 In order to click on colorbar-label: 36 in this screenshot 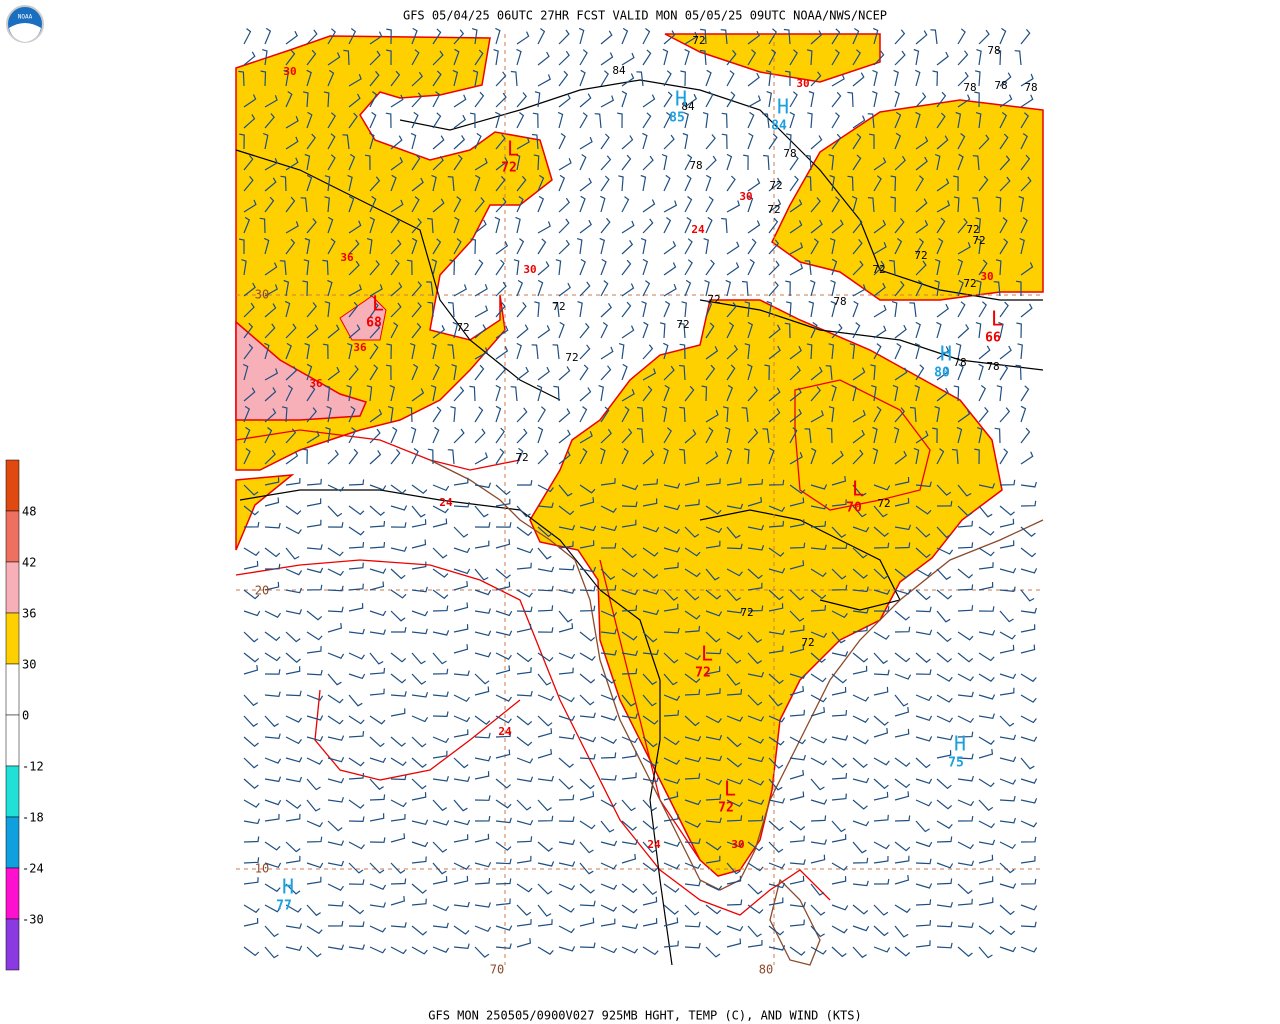, I will do `click(29, 614)`.